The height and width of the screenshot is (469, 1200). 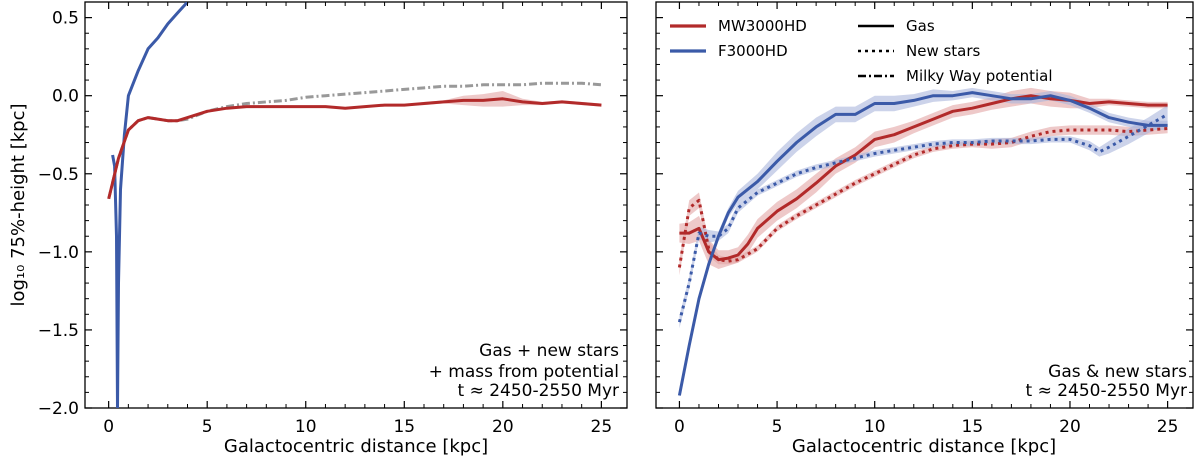 What do you see at coordinates (924, 446) in the screenshot?
I see `right-x-axis-label: Galactocentric distance [kpc]` at bounding box center [924, 446].